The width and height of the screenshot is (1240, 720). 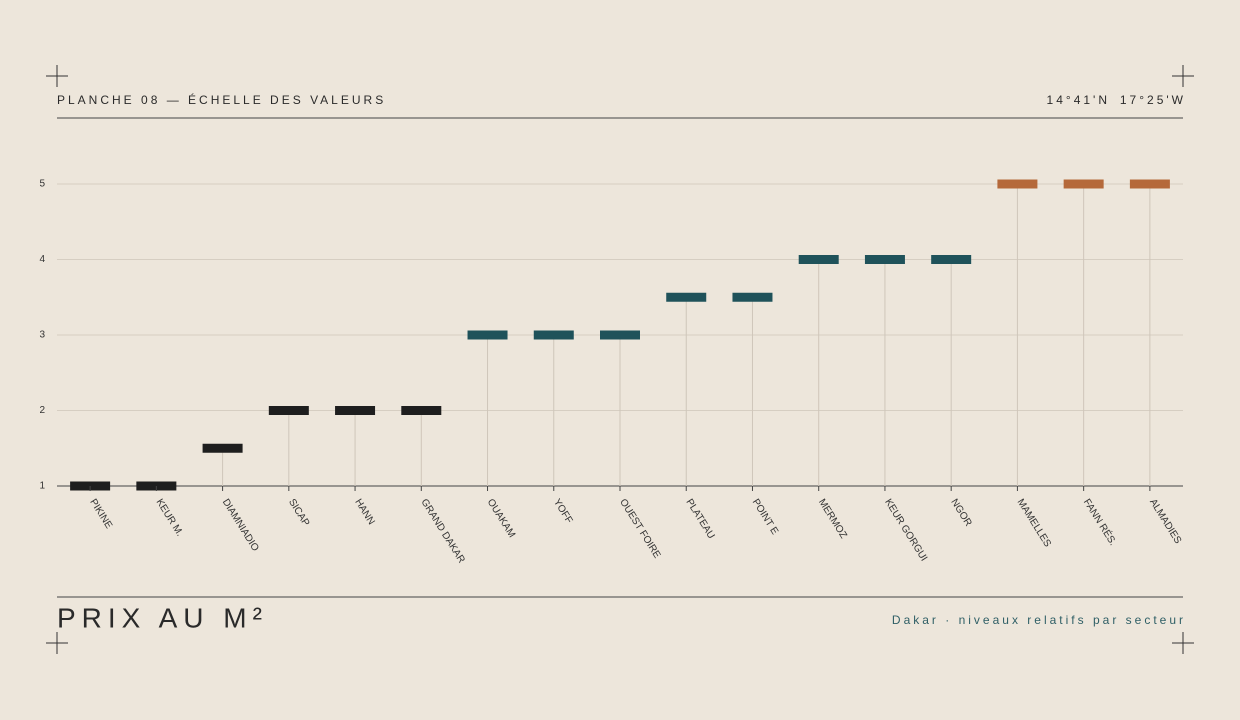 I want to click on coord-lon: 17°25'W, so click(x=1153, y=100).